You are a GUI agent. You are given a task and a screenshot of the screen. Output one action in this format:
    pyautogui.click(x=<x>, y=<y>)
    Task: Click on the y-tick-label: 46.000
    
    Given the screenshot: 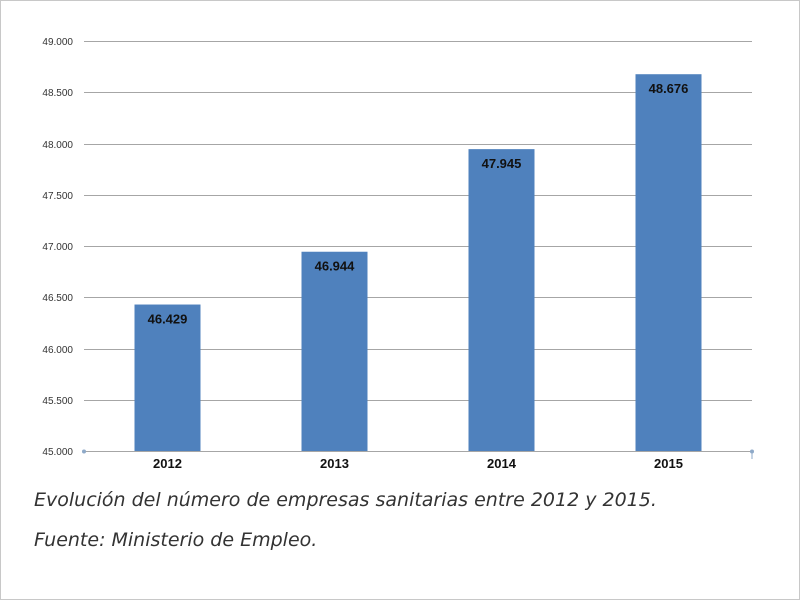 What is the action you would take?
    pyautogui.click(x=57, y=350)
    